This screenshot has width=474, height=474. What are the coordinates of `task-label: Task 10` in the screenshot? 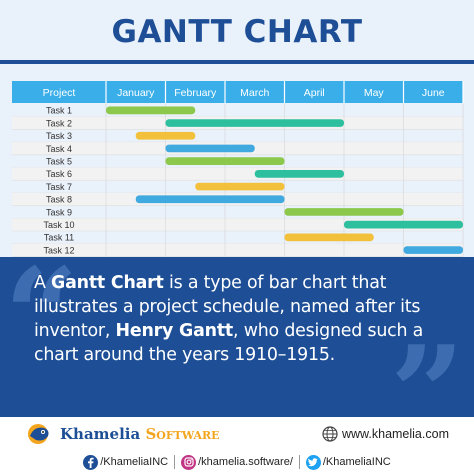 It's located at (58, 225).